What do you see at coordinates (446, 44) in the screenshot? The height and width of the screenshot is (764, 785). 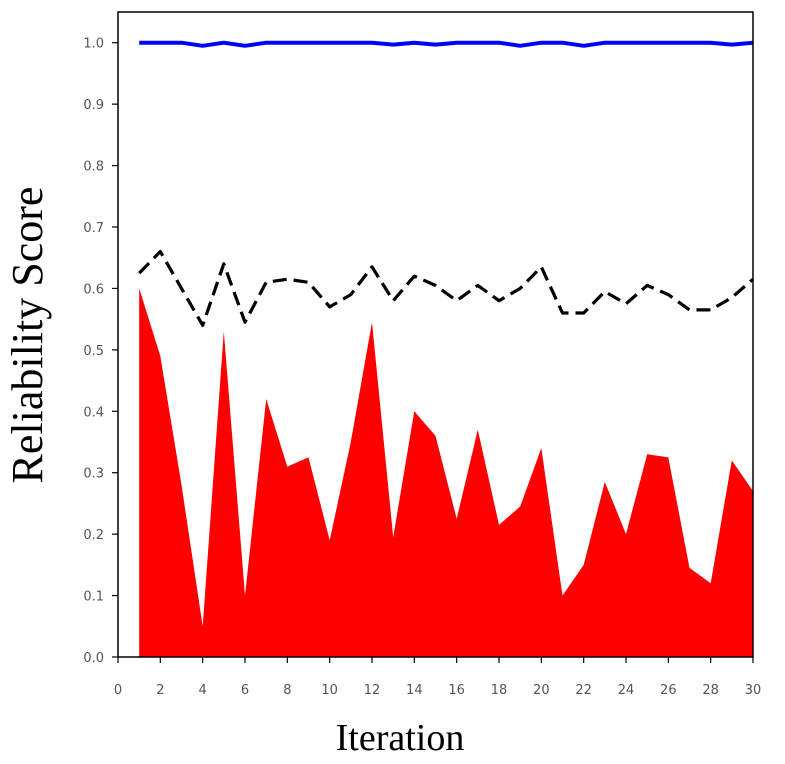 I see `series-0-line` at bounding box center [446, 44].